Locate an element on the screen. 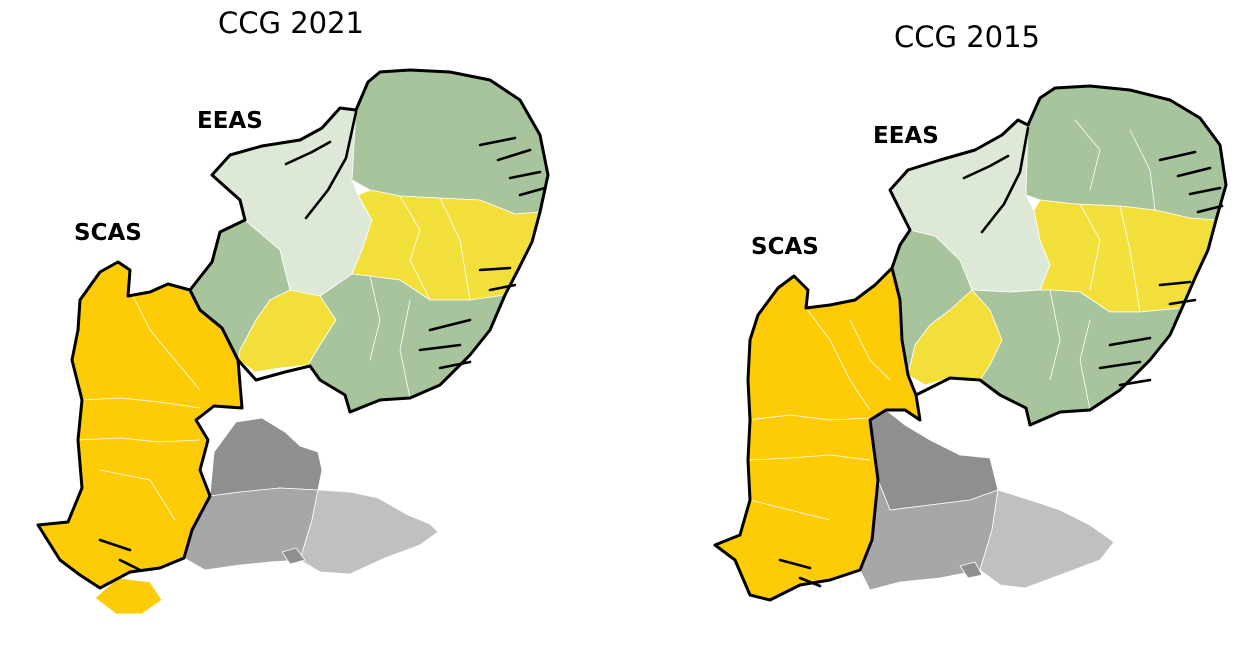 This screenshot has width=1259, height=657. map-title: CCG 2021 is located at coordinates (291, 23).